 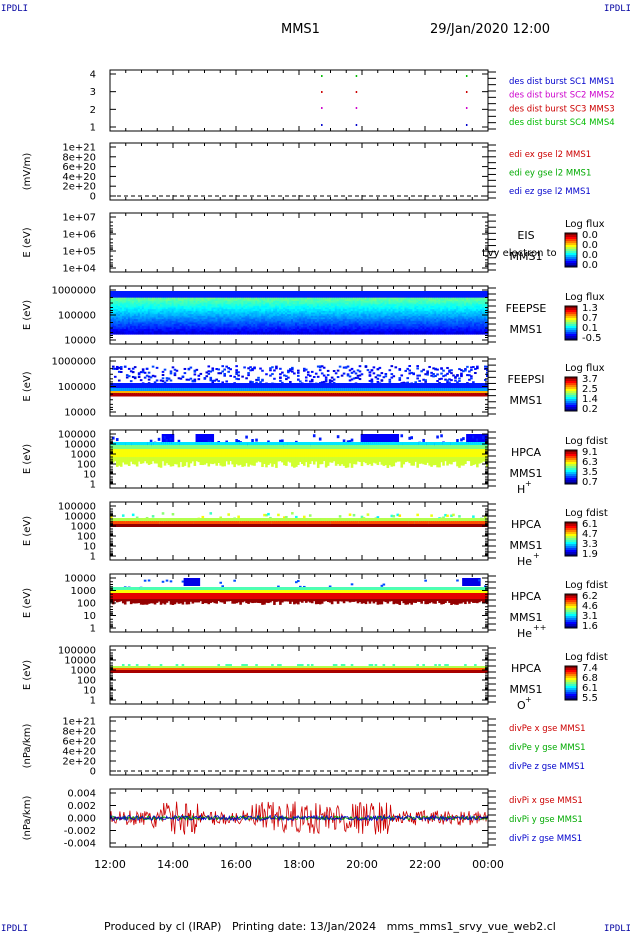 I want to click on header-datetime: 29/Jan/2020 12:00, so click(x=490, y=29).